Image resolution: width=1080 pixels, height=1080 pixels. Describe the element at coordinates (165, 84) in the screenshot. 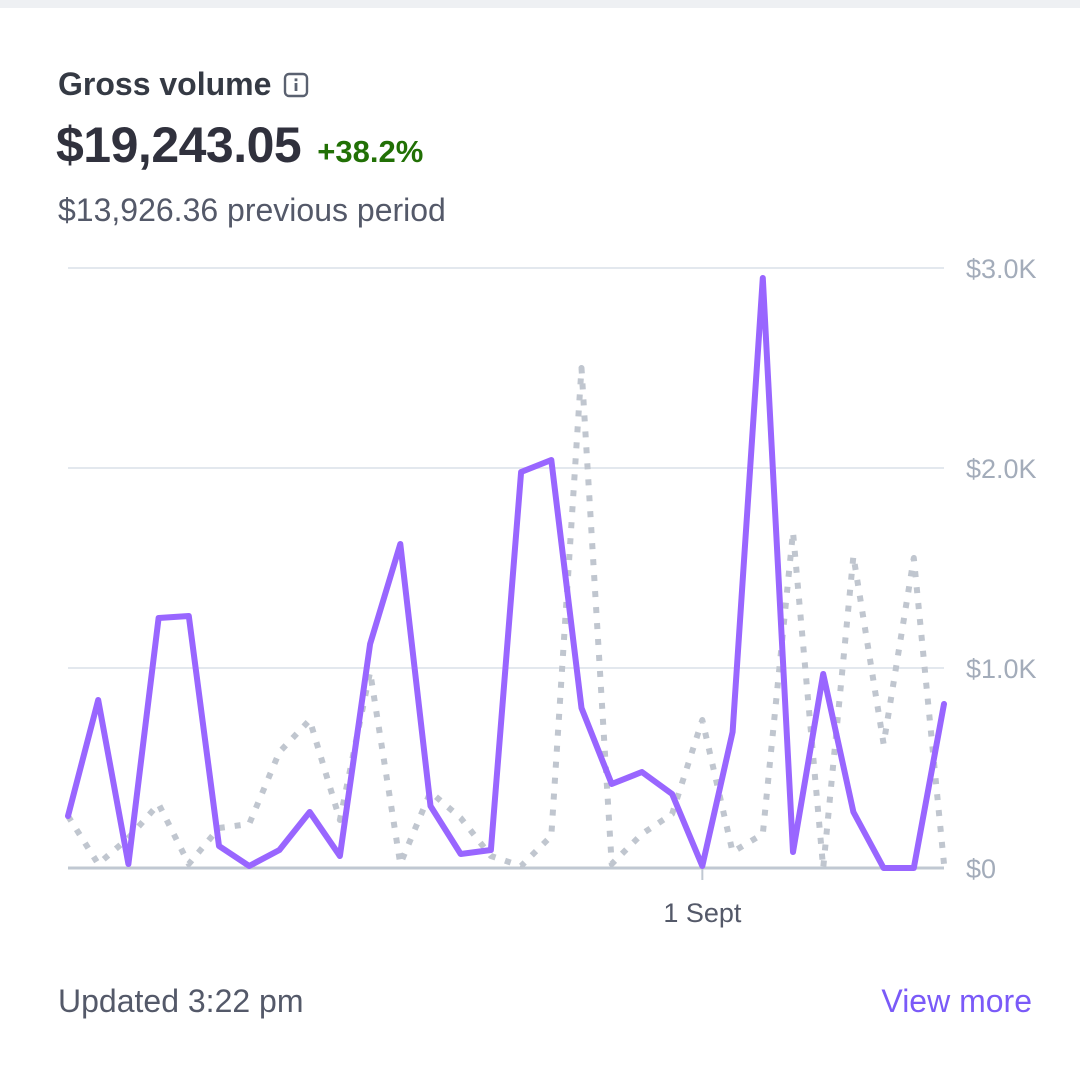

I see `card-title: Gross volume` at that location.